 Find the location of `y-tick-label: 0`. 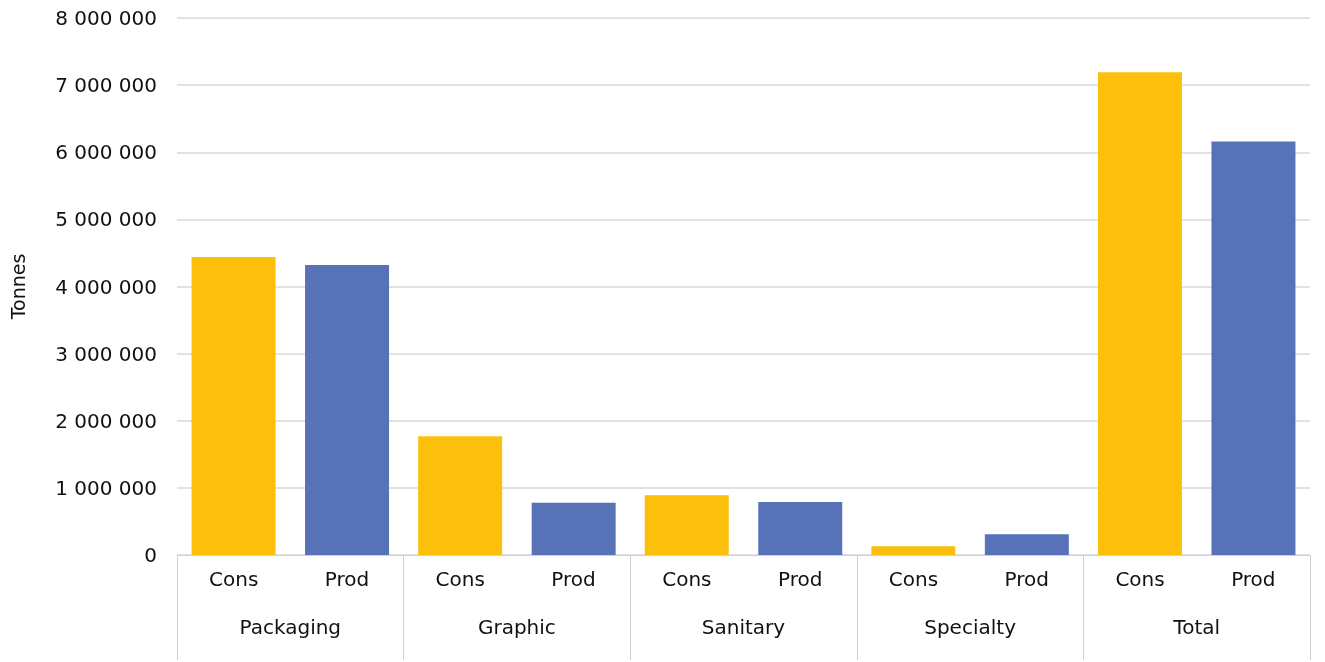

y-tick-label: 0 is located at coordinates (150, 555).